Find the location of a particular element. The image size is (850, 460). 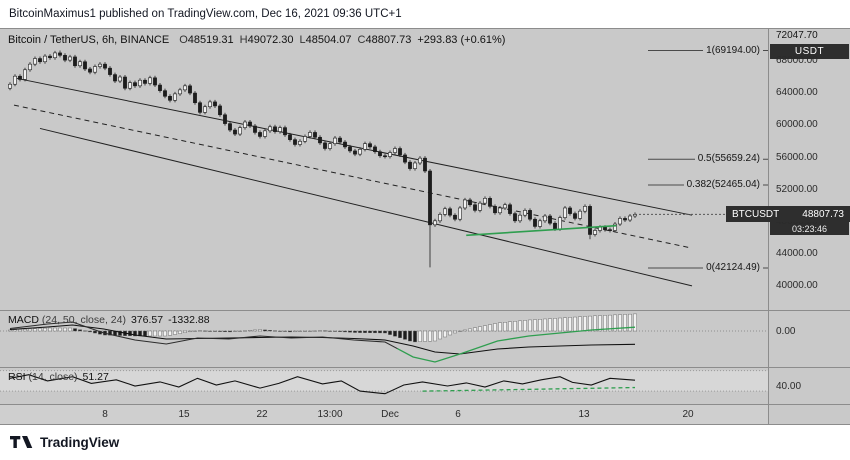

time-axis-border is located at coordinates (425, 404).